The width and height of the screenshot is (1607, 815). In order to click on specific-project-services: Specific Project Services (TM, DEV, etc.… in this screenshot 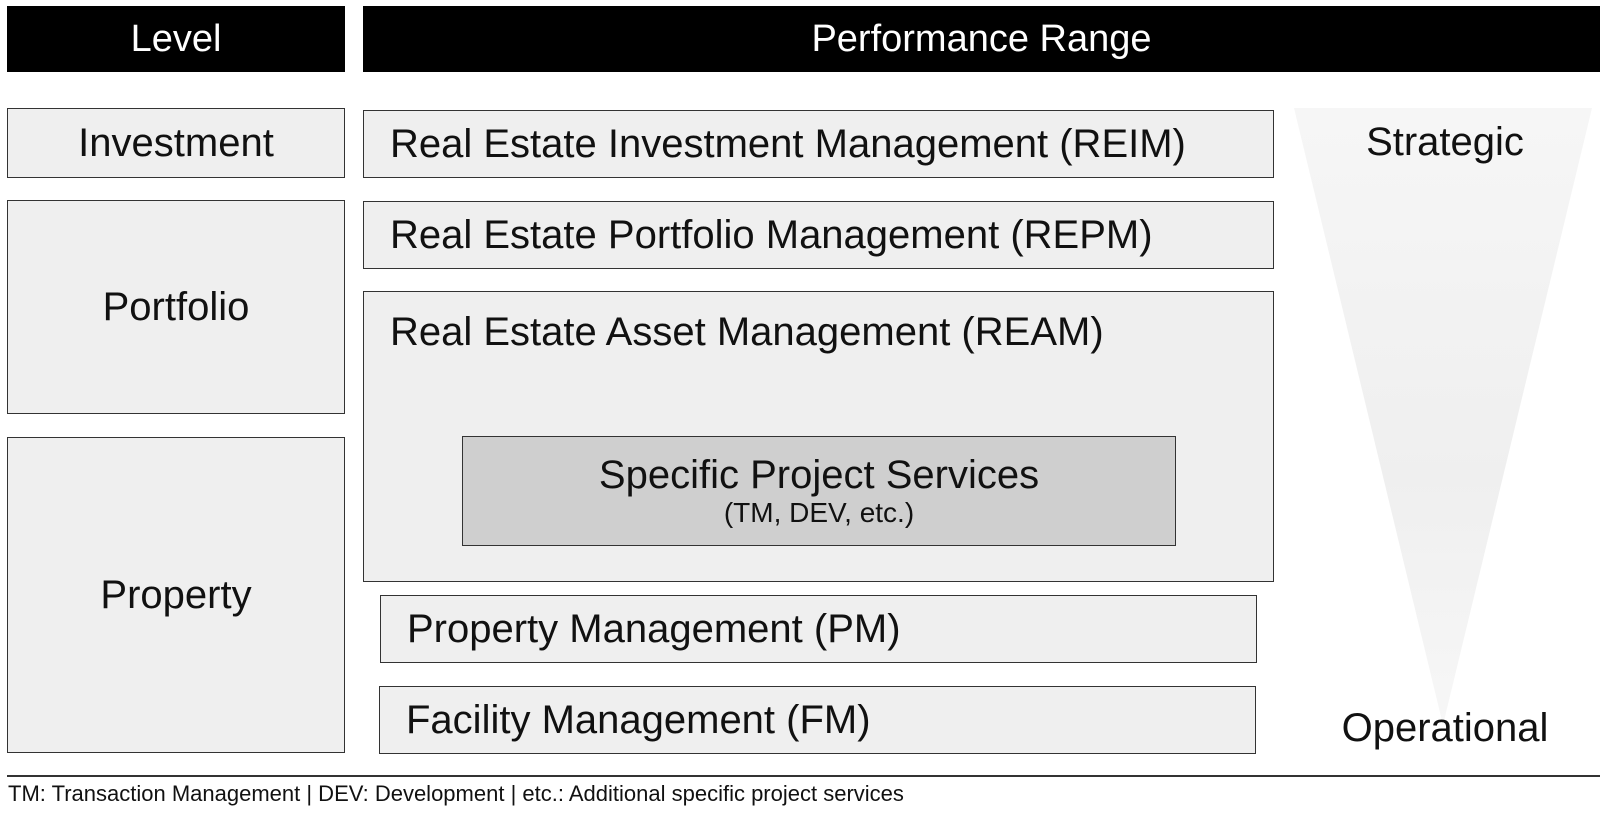, I will do `click(819, 491)`.